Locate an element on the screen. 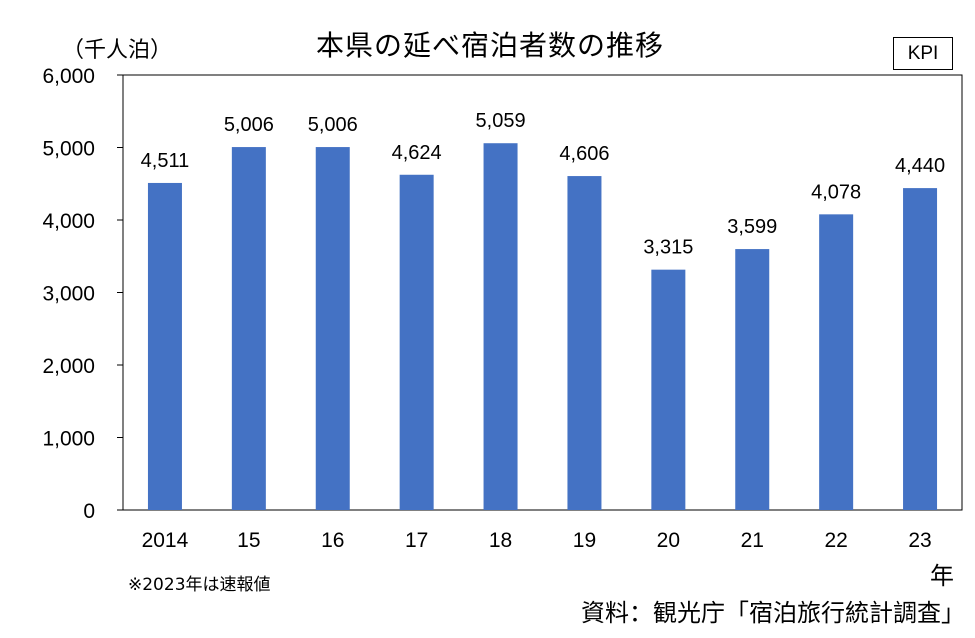  y-tick-label: 6,000 is located at coordinates (68, 76).